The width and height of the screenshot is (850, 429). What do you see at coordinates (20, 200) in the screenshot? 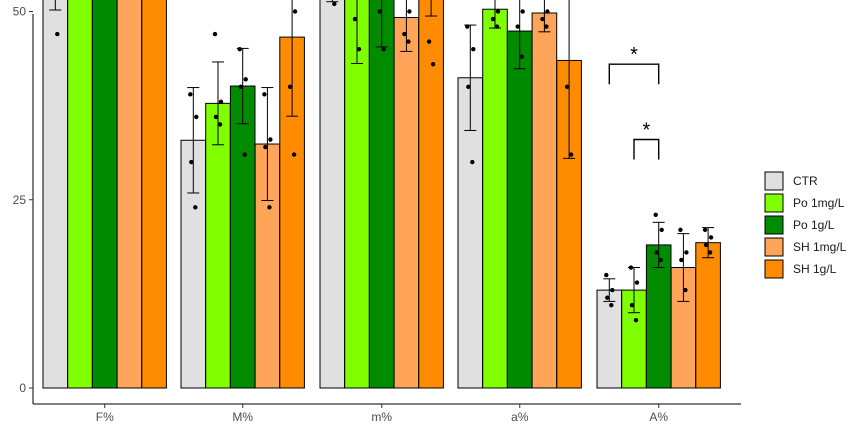
I see `y-tick-label: 25` at bounding box center [20, 200].